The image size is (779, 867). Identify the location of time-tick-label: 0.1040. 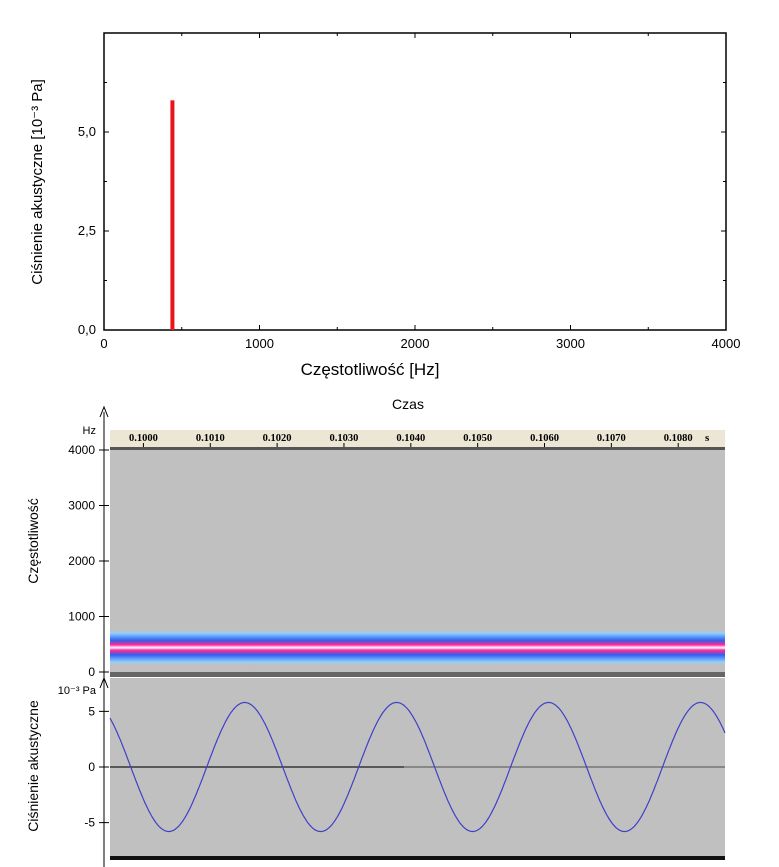
(410, 438).